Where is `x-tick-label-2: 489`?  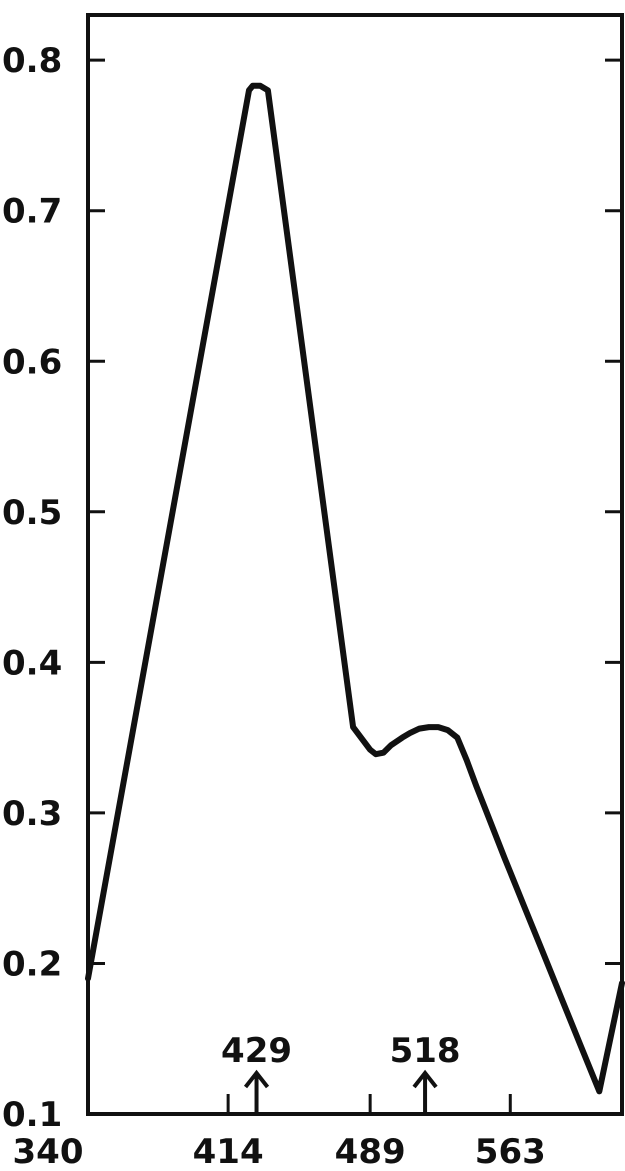 x-tick-label-2: 489 is located at coordinates (370, 1151).